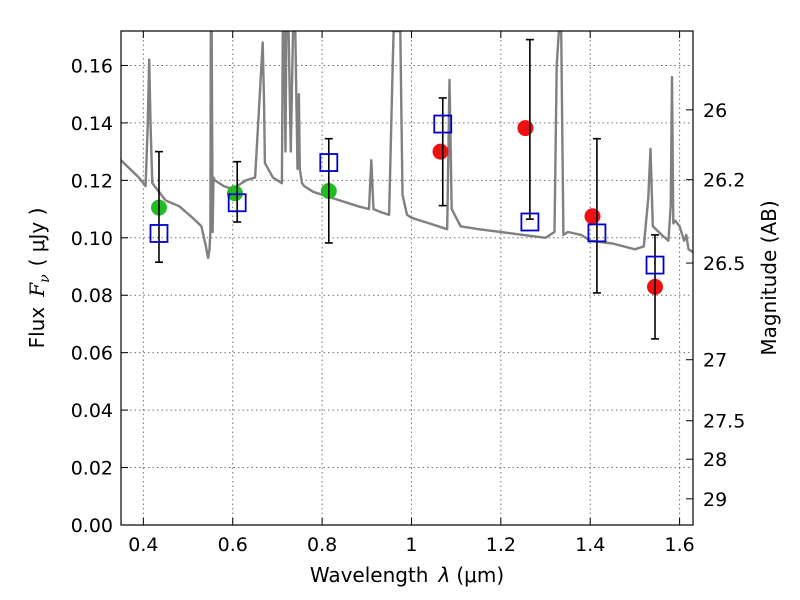  I want to click on y-tick-label: 0.12, so click(92, 181).